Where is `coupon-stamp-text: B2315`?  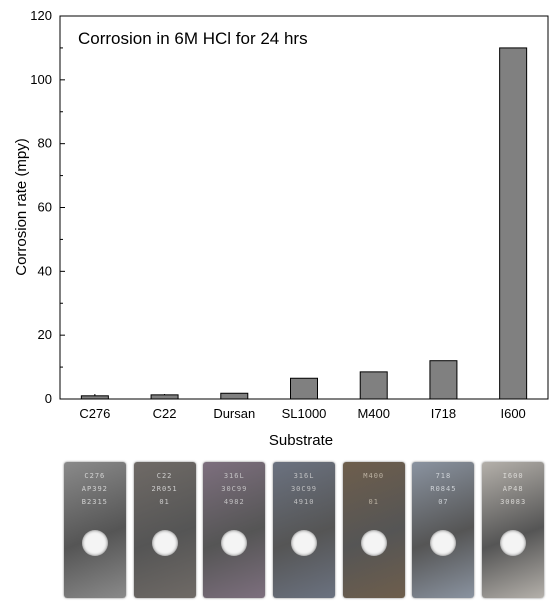 coupon-stamp-text: B2315 is located at coordinates (94, 502).